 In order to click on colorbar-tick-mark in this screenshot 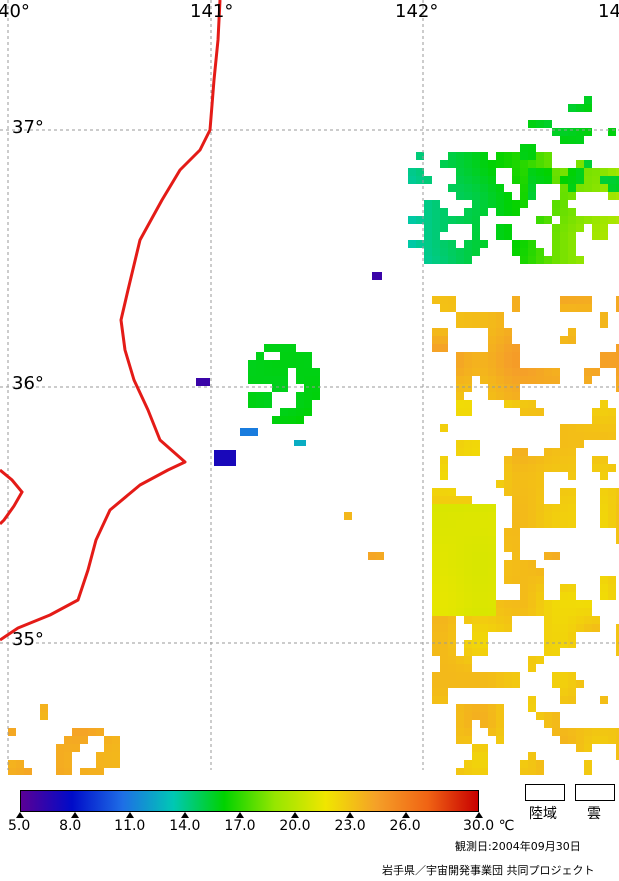, I will do `click(185, 815)`.